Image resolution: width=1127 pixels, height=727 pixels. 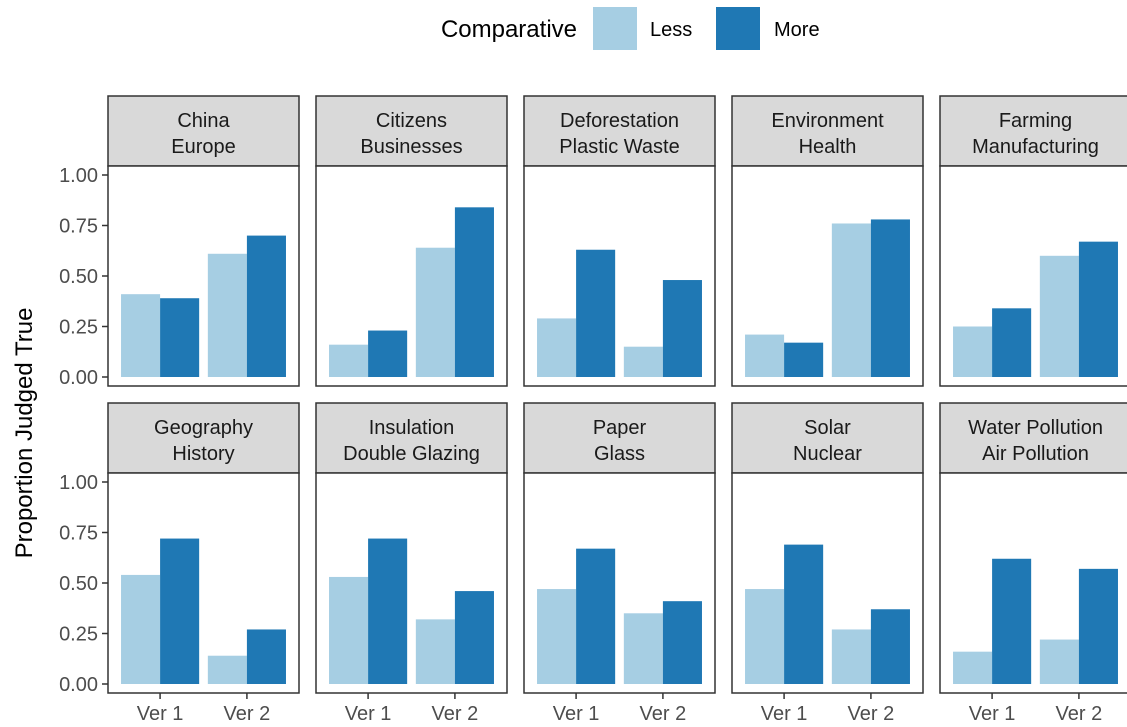 What do you see at coordinates (827, 241) in the screenshot?
I see `facet-panel: Environment Health` at bounding box center [827, 241].